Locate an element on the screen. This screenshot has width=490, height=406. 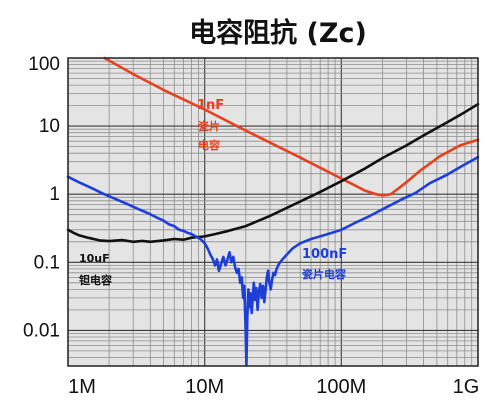
chart-title: 电容阻抗 (Zc) is located at coordinates (278, 33).